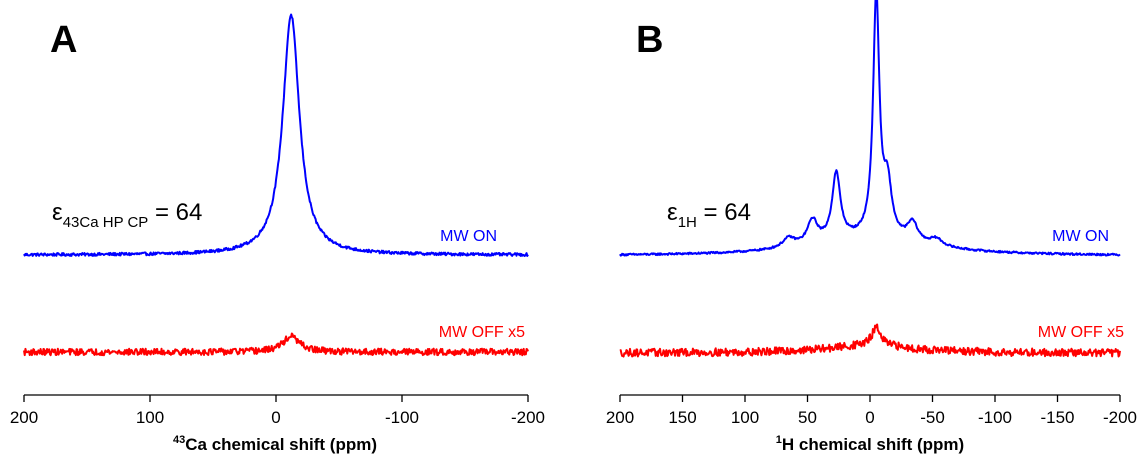 This screenshot has height=461, width=1141. Describe the element at coordinates (1081, 332) in the screenshot. I see `panel-b-series-mw-off-label: MW OFF x5` at that location.